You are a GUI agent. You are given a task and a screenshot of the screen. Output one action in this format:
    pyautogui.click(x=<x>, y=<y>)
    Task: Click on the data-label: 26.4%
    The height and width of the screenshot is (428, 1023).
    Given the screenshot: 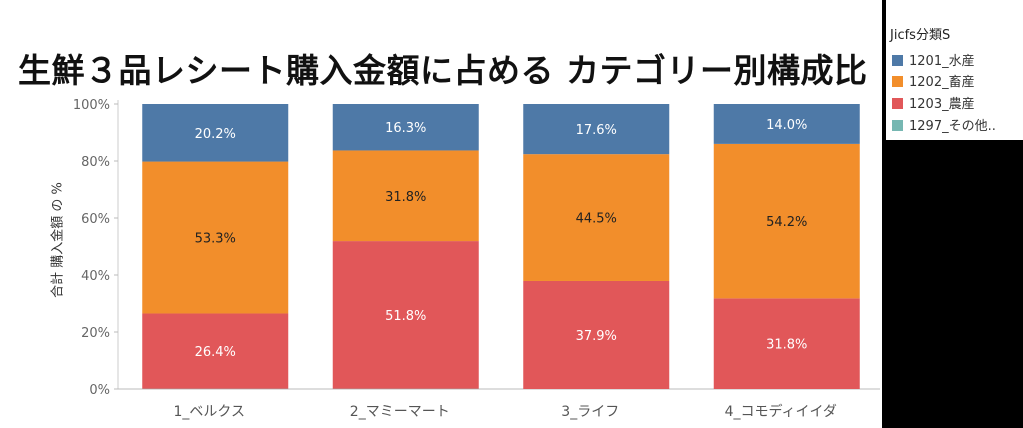 What is the action you would take?
    pyautogui.click(x=215, y=352)
    